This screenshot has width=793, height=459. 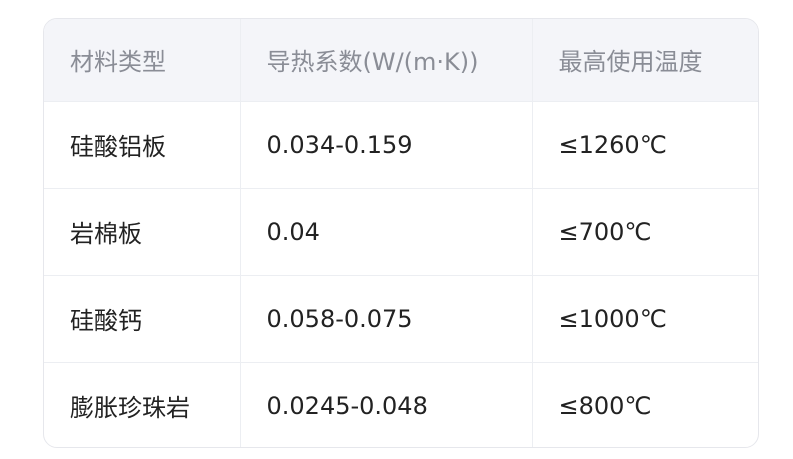 I want to click on cell-conductivity: 0.04, so click(x=386, y=231).